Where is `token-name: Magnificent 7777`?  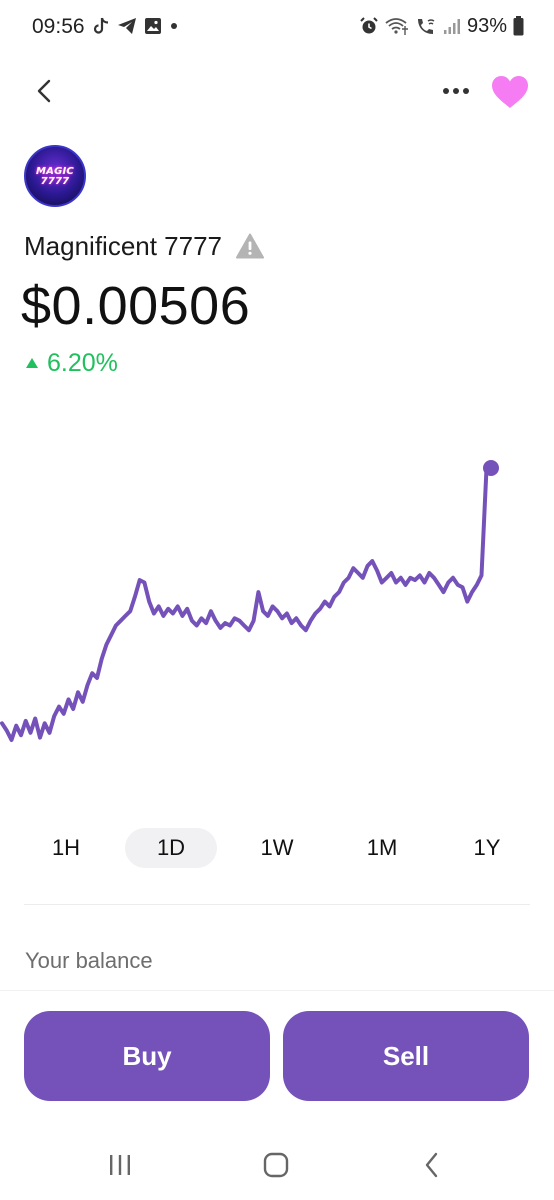 token-name: Magnificent 7777 is located at coordinates (123, 245).